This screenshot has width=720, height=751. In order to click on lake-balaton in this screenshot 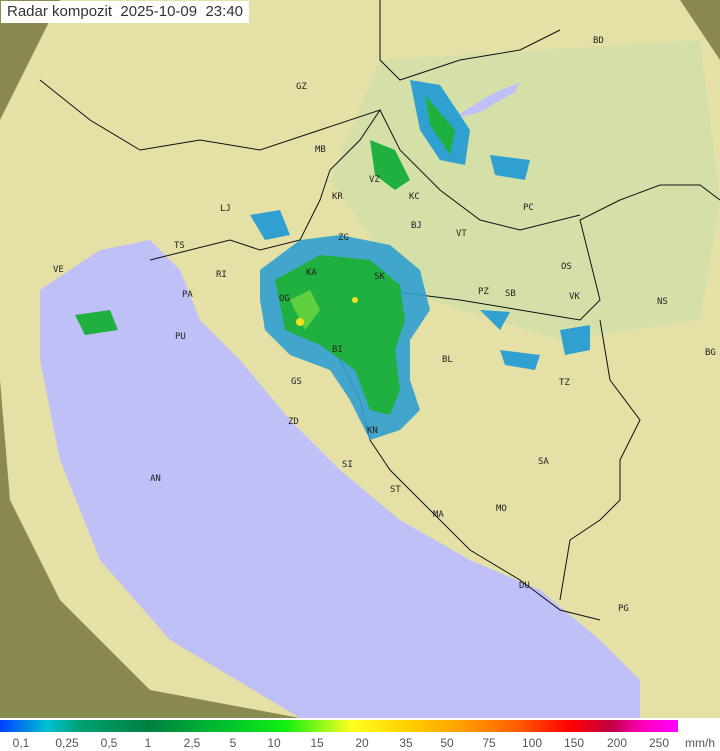, I will do `click(485, 101)`.